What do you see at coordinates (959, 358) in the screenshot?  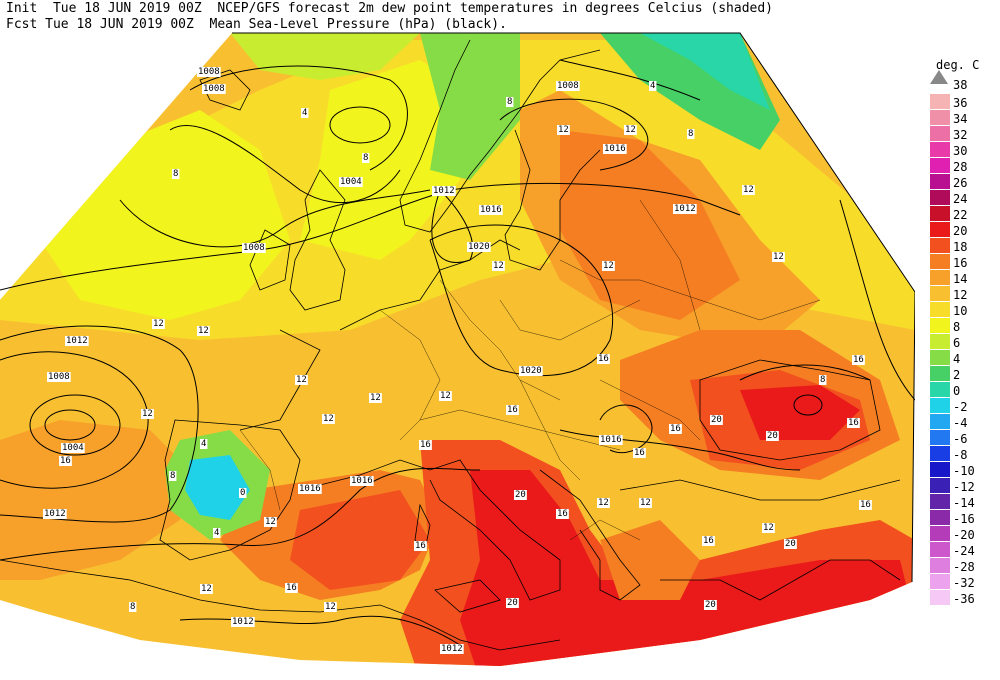 I see `legend-level: 4` at bounding box center [959, 358].